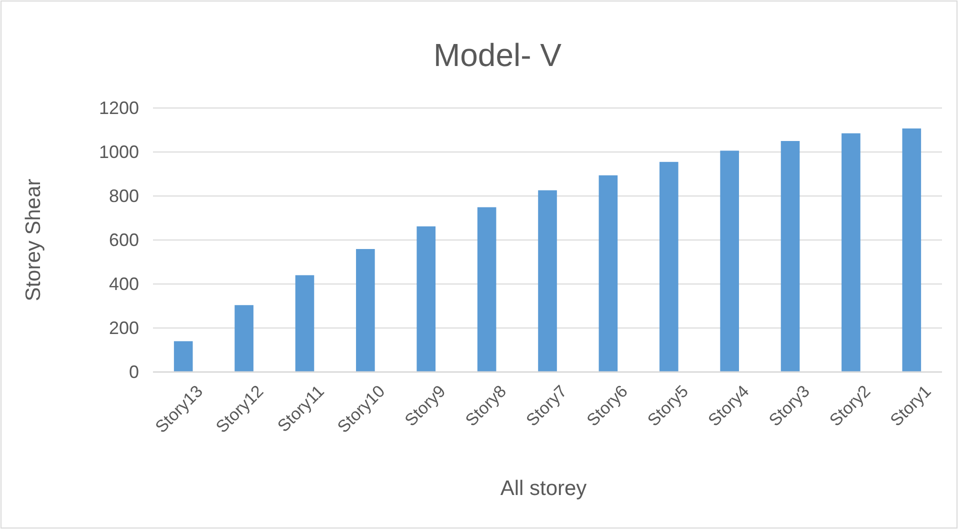 The image size is (958, 529). I want to click on y-tick-label: 400, so click(123, 284).